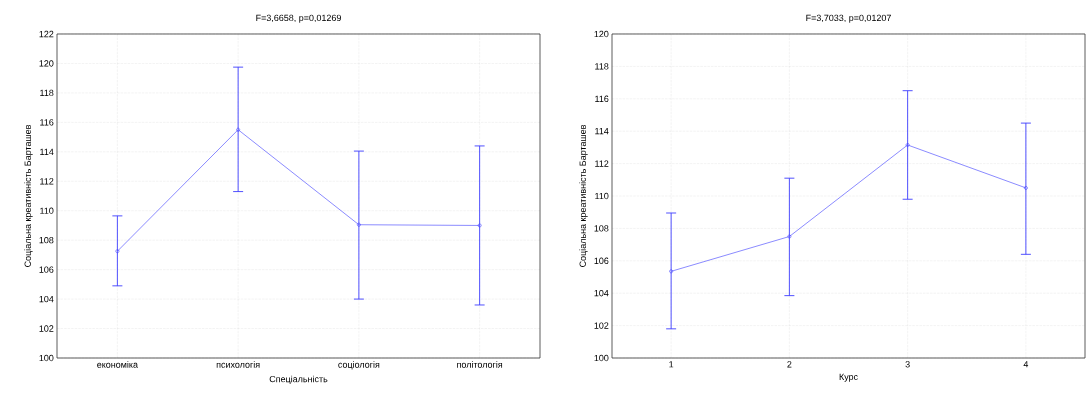 The height and width of the screenshot is (401, 1087). Describe the element at coordinates (907, 364) in the screenshot. I see `x-tick-label: 3` at that location.